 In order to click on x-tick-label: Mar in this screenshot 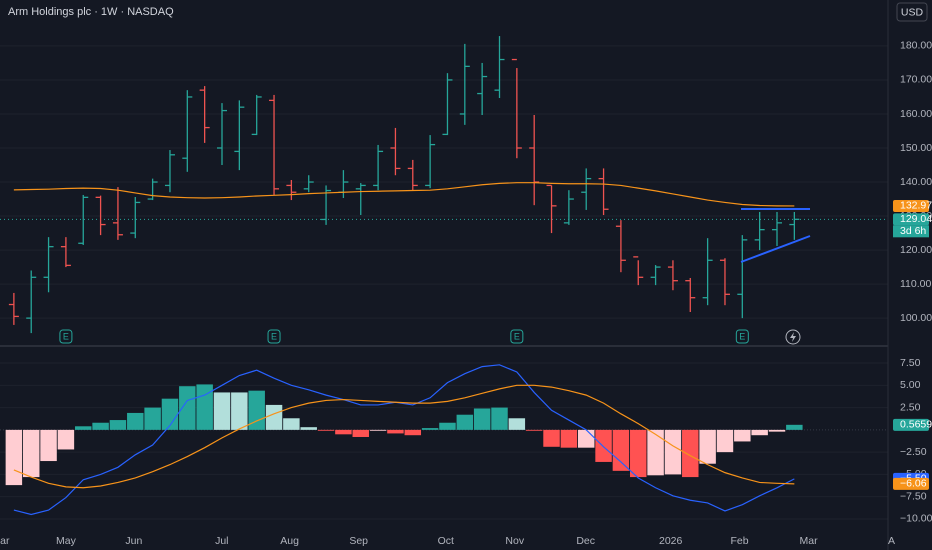, I will do `click(809, 541)`.